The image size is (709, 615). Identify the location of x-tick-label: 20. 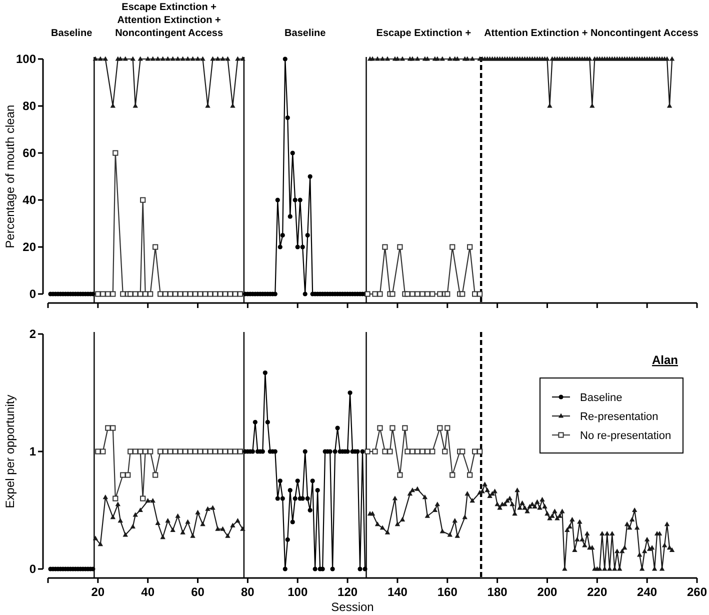
(98, 592).